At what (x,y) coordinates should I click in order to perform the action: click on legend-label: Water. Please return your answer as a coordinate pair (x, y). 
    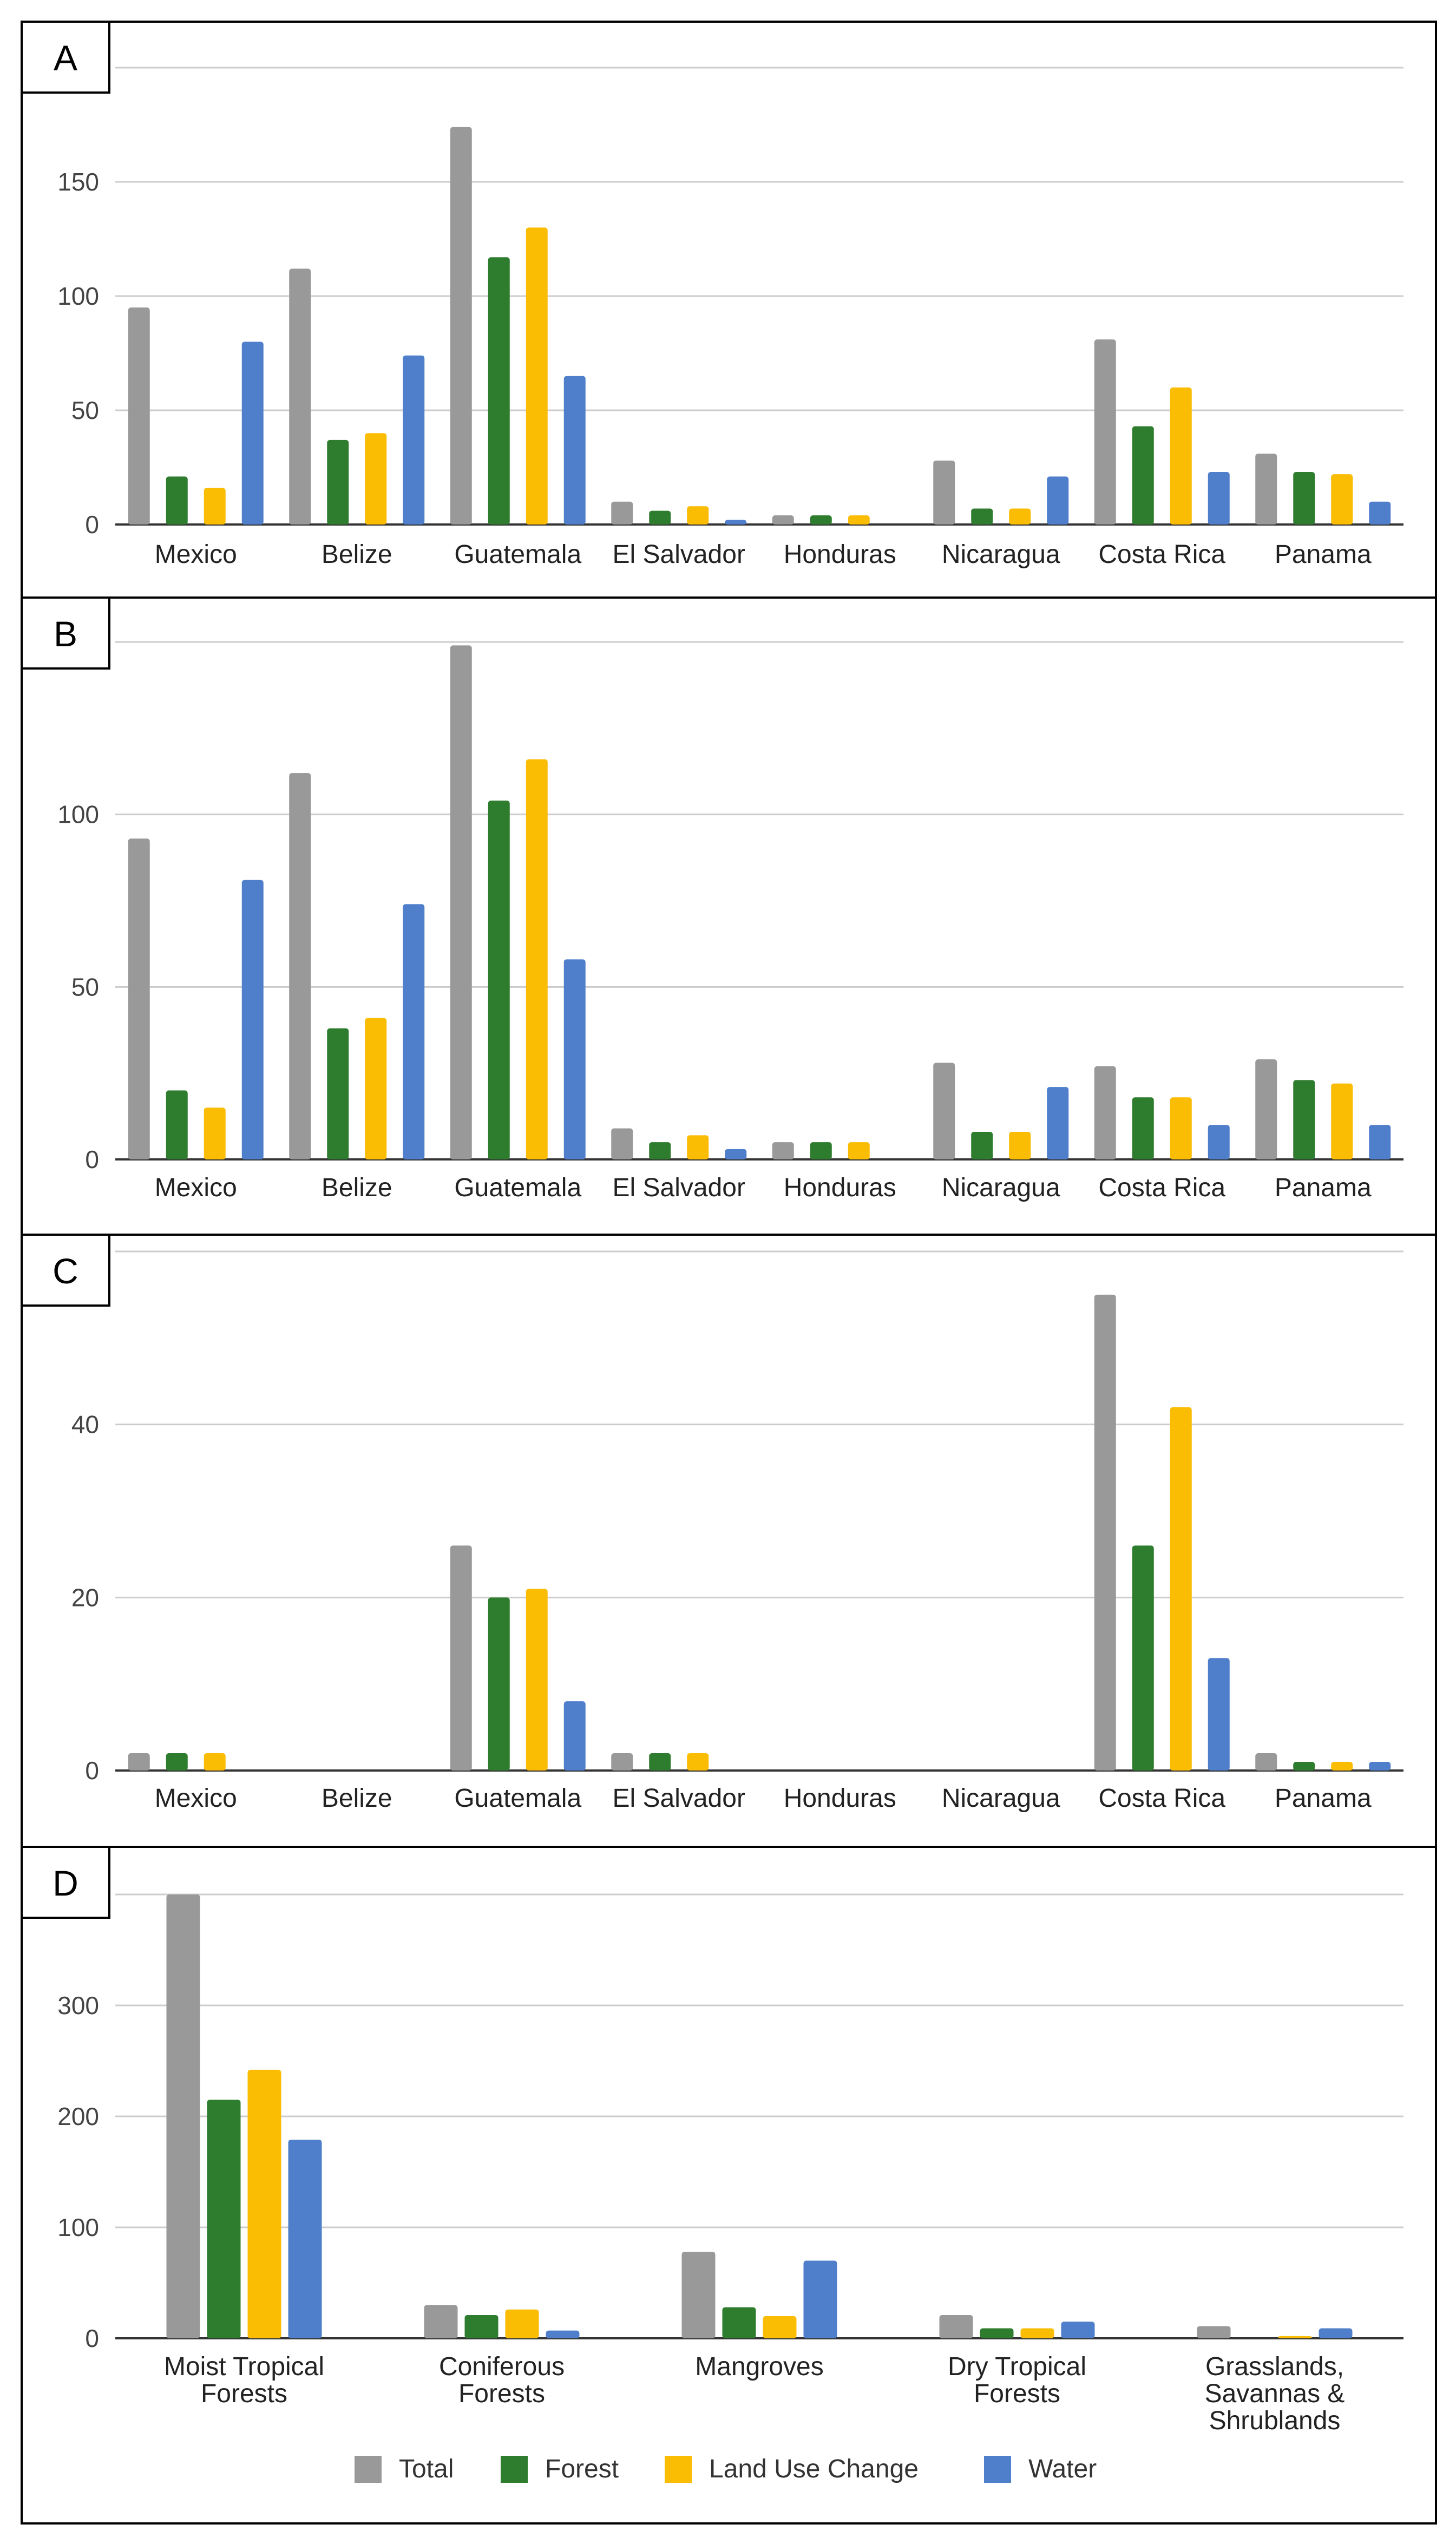
    Looking at the image, I should click on (1062, 2469).